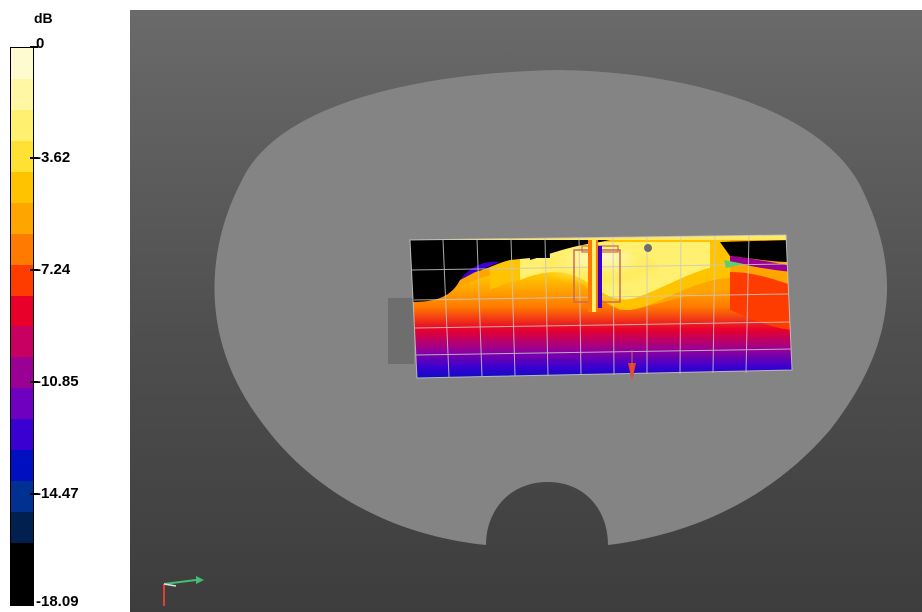 Image resolution: width=922 pixels, height=612 pixels. I want to click on room-alcove, so click(401, 331).